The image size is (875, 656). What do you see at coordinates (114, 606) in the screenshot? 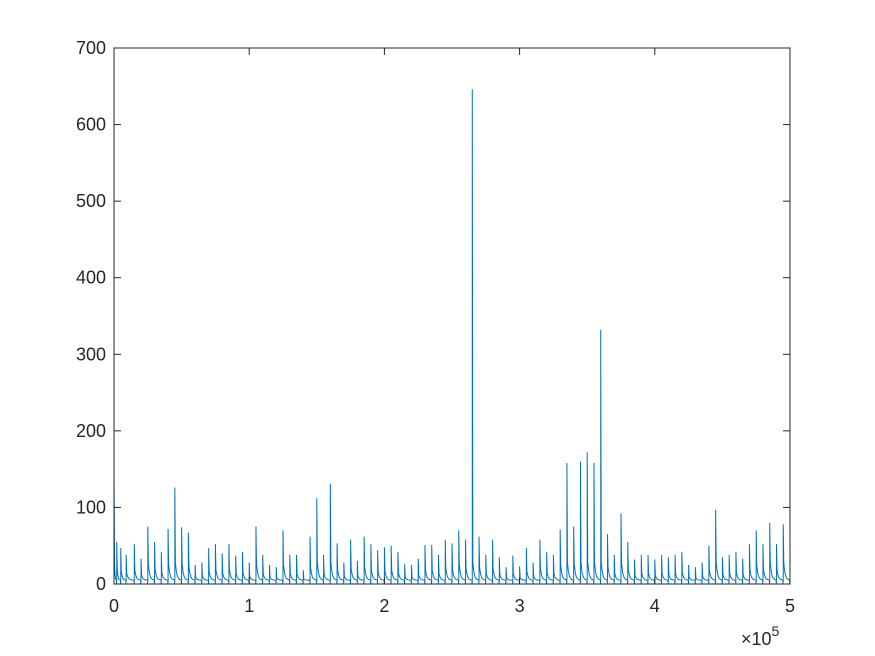
I see `x-tick-label: 0` at bounding box center [114, 606].